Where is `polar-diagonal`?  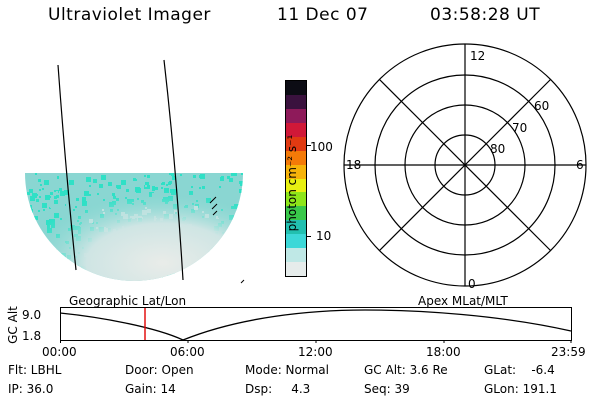
polar-diagonal is located at coordinates (465, 165).